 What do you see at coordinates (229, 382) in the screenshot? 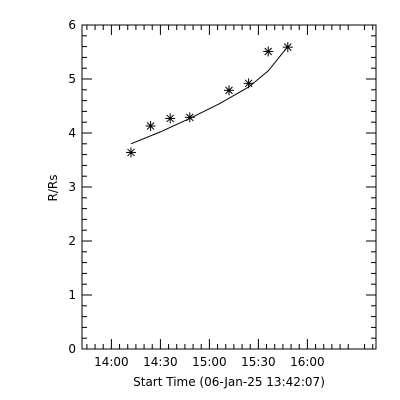
I see `x-axis-title: Start Time (06-Jan-25 13:42:07)` at bounding box center [229, 382].